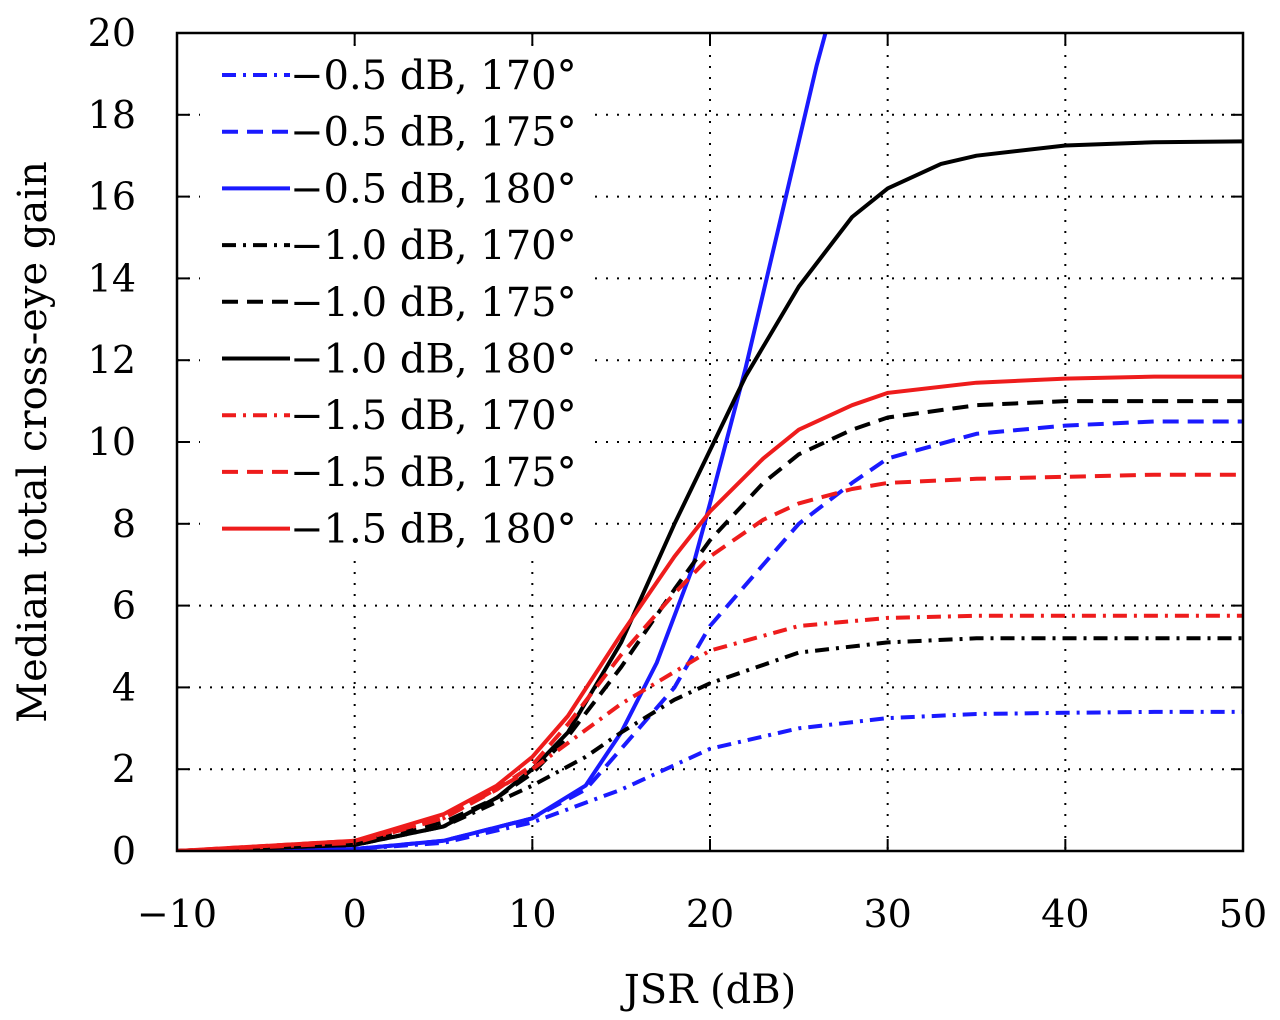  What do you see at coordinates (708, 990) in the screenshot?
I see `x-axis-label: JSR (dB)` at bounding box center [708, 990].